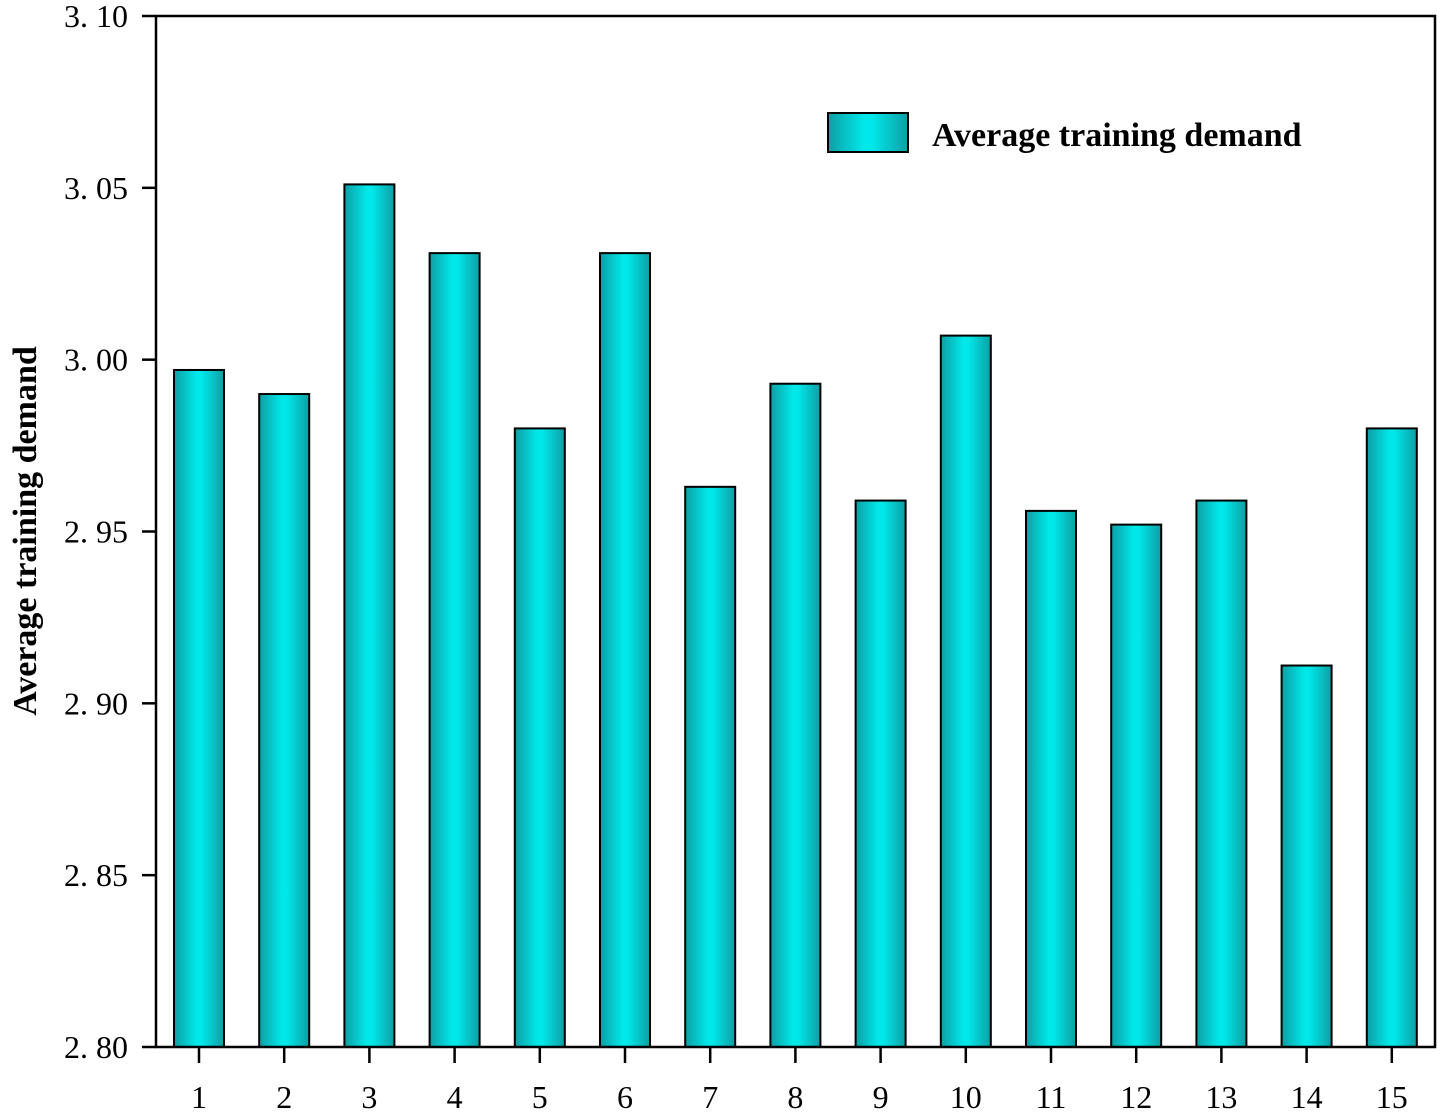 This screenshot has width=1441, height=1114. I want to click on x-tick-label: 12, so click(1136, 1096).